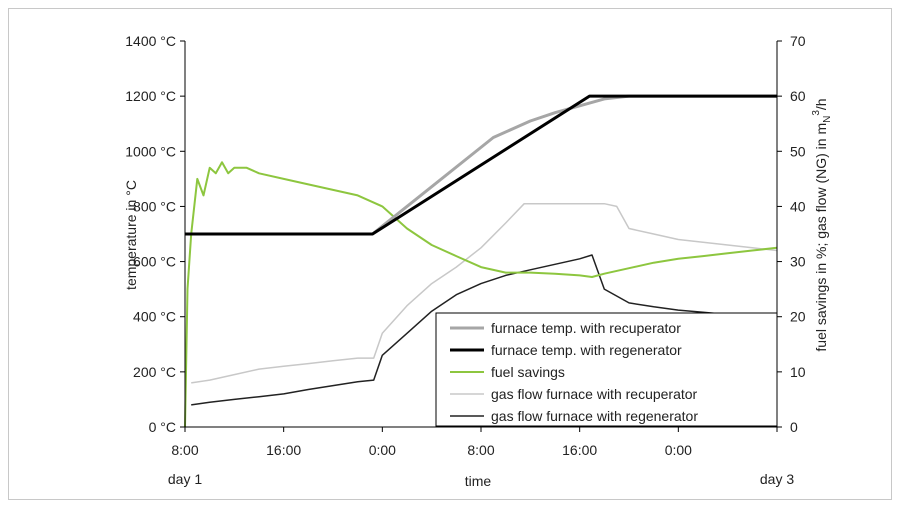 The image size is (900, 506). I want to click on legend-entry-label: gas flow furnace with regenerator, so click(594, 416).